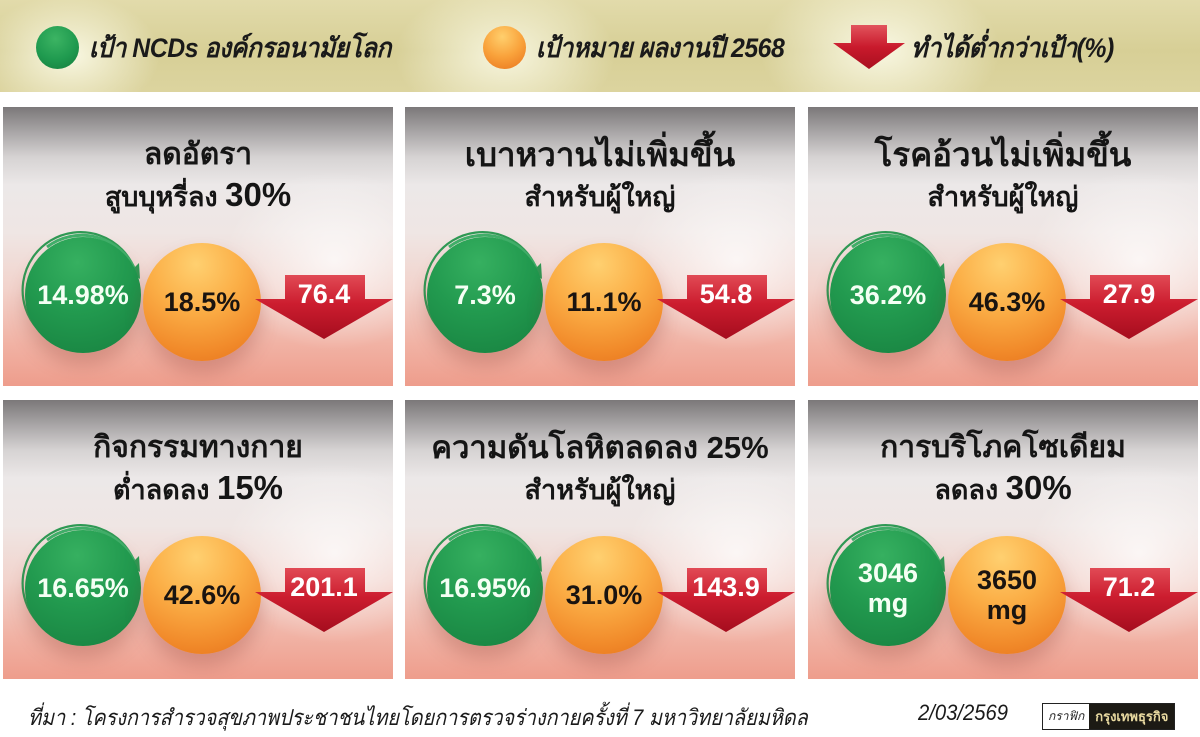  What do you see at coordinates (888, 295) in the screenshot?
I see `who-target-value: 36.2%` at bounding box center [888, 295].